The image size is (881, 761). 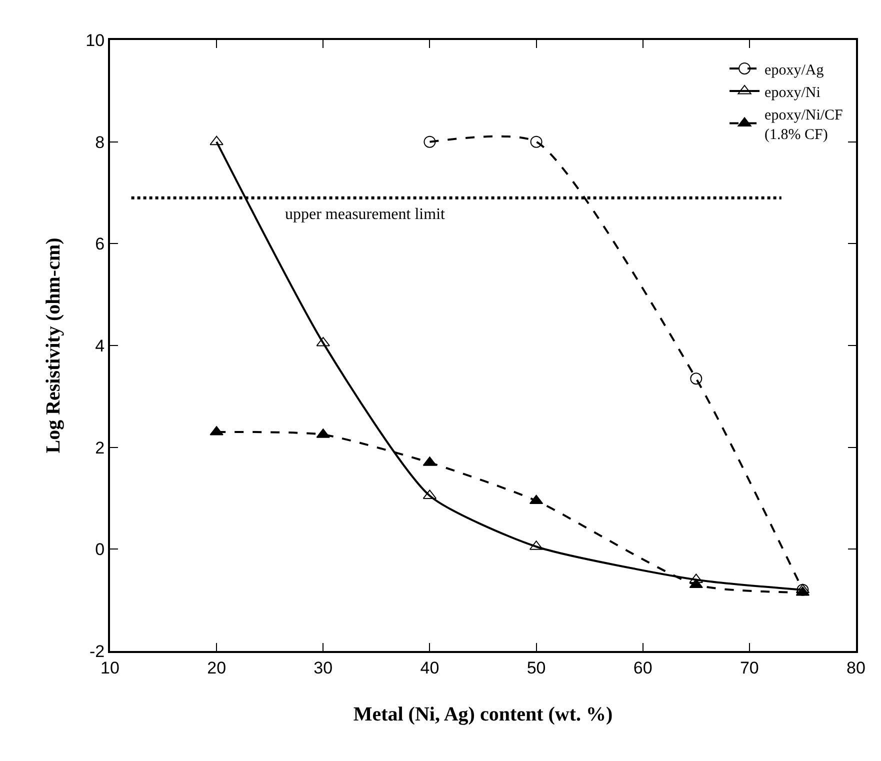 What do you see at coordinates (803, 125) in the screenshot?
I see `legend-label: epoxy/Ni/CF (1.8% CF)` at bounding box center [803, 125].